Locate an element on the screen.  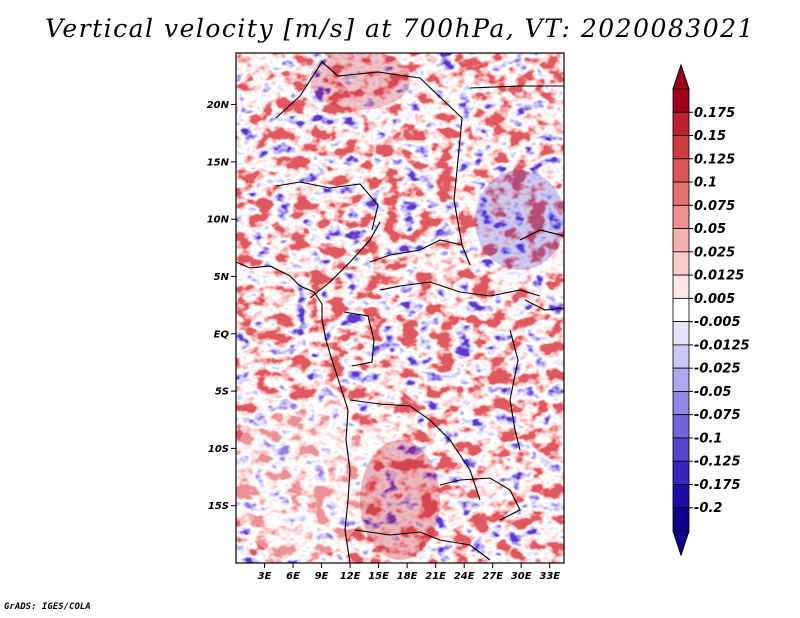
boundary-east-lakes is located at coordinates (515, 390).